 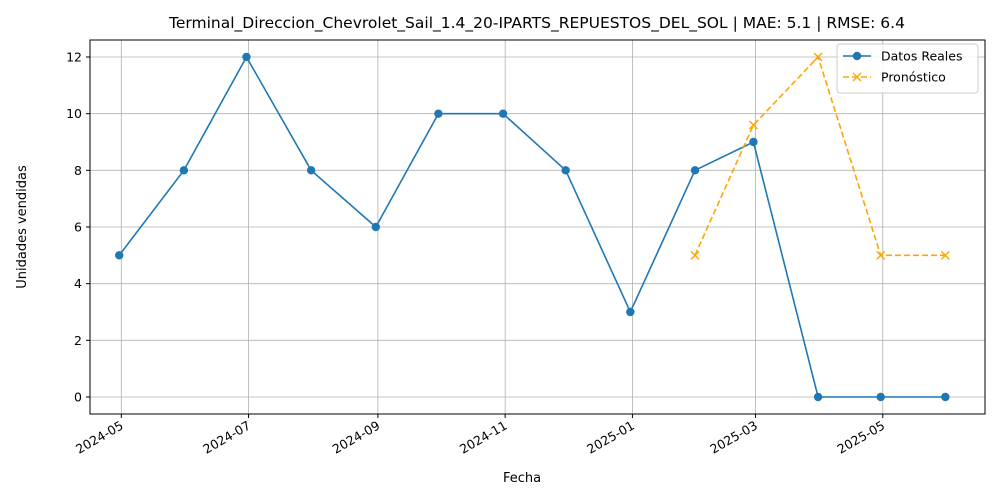 I want to click on y-tick-label: 4, so click(x=78, y=283).